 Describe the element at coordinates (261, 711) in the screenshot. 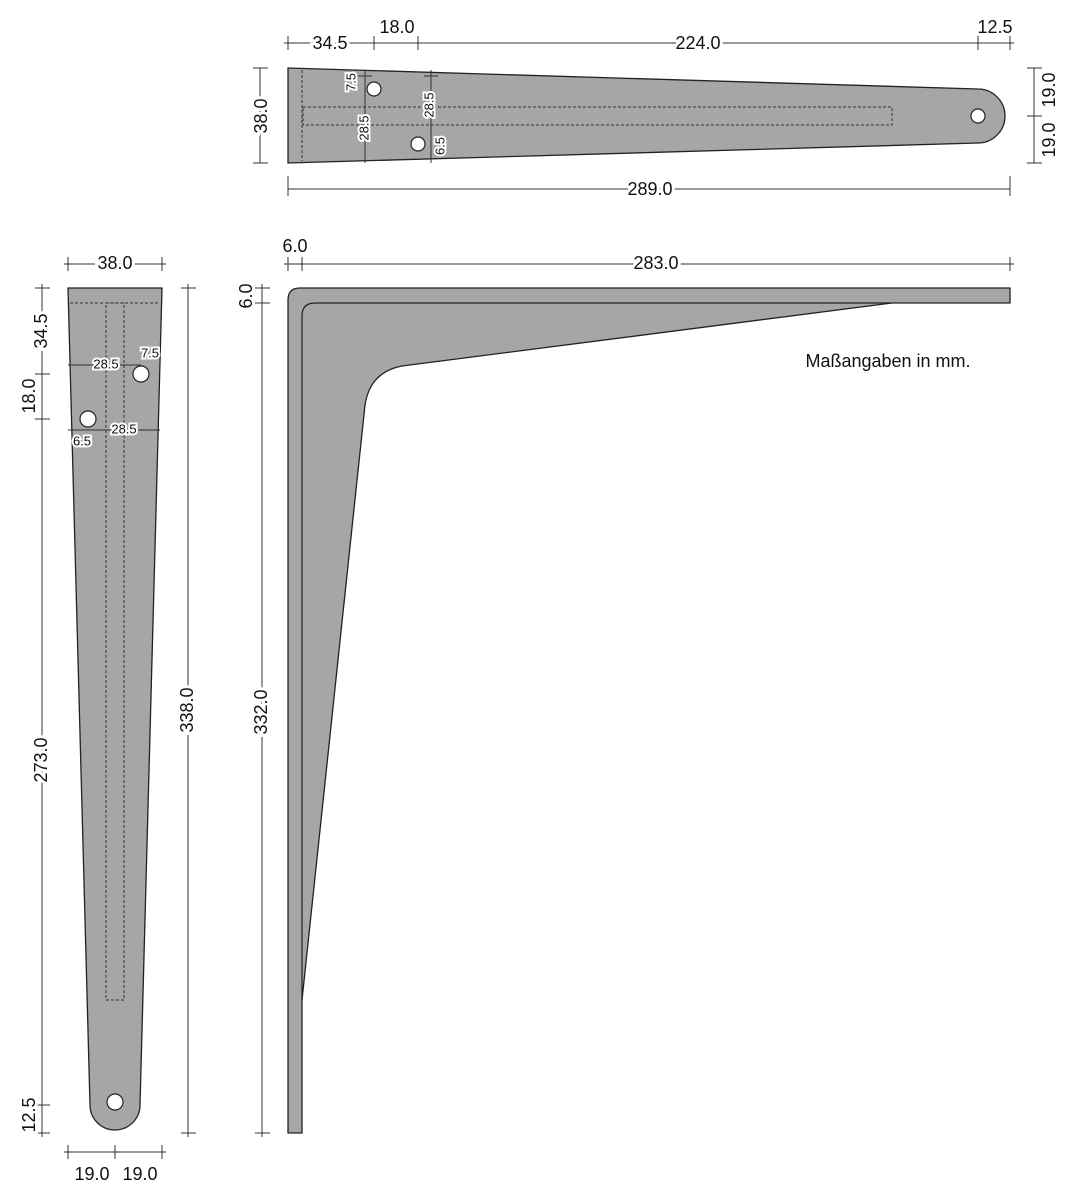

I see `dimension-label: 332.0` at that location.